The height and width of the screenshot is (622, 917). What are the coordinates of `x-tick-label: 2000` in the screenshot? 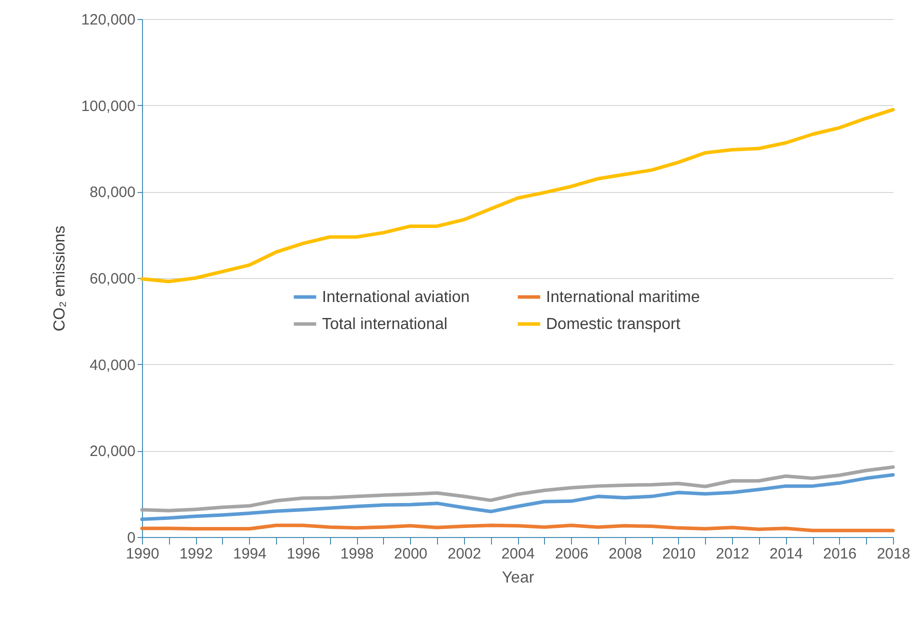 It's located at (411, 554).